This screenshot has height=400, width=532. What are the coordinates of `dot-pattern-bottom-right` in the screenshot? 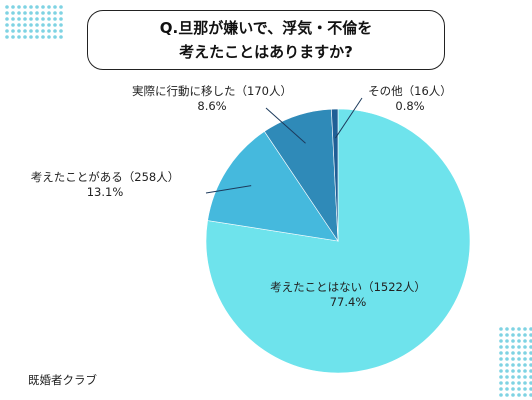 It's located at (515, 362).